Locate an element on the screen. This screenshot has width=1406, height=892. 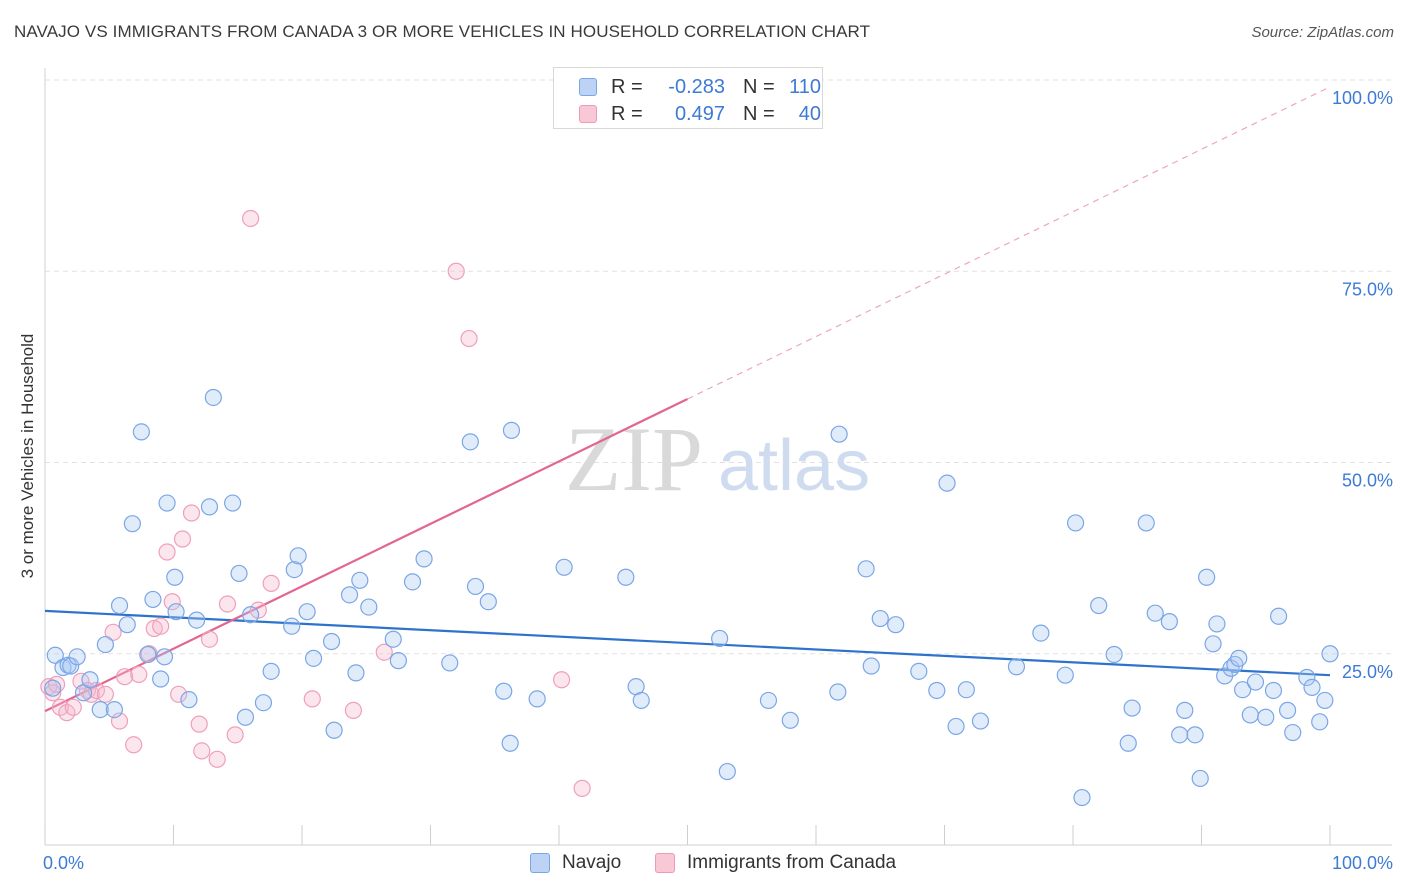
chart-source: Source: ZipAtlas.com is located at coordinates (1322, 32).